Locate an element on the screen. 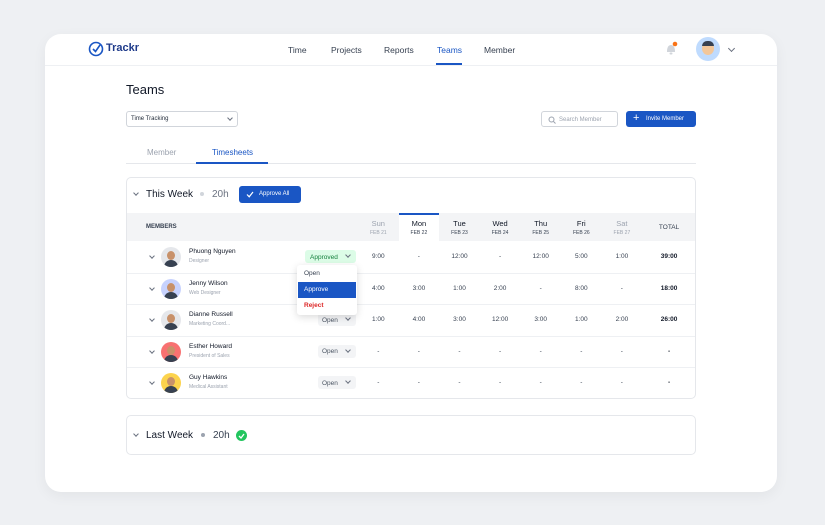  tab: Timesheets is located at coordinates (233, 152).